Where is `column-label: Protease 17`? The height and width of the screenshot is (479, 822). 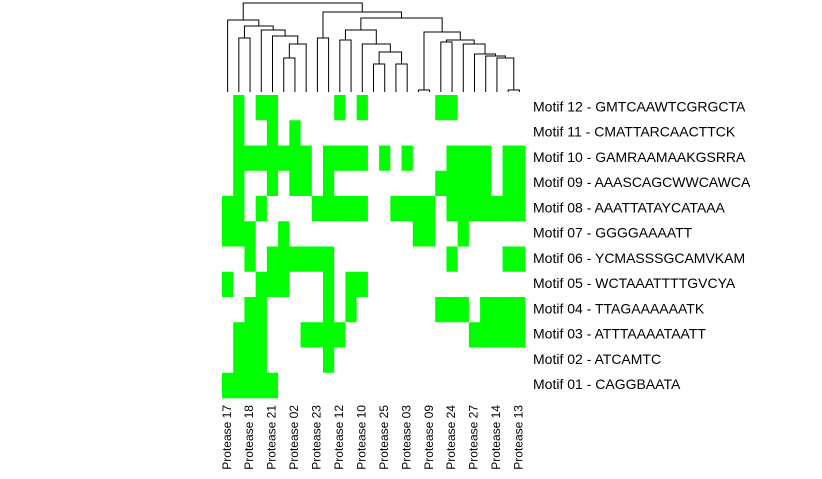
column-label: Protease 17 is located at coordinates (227, 437).